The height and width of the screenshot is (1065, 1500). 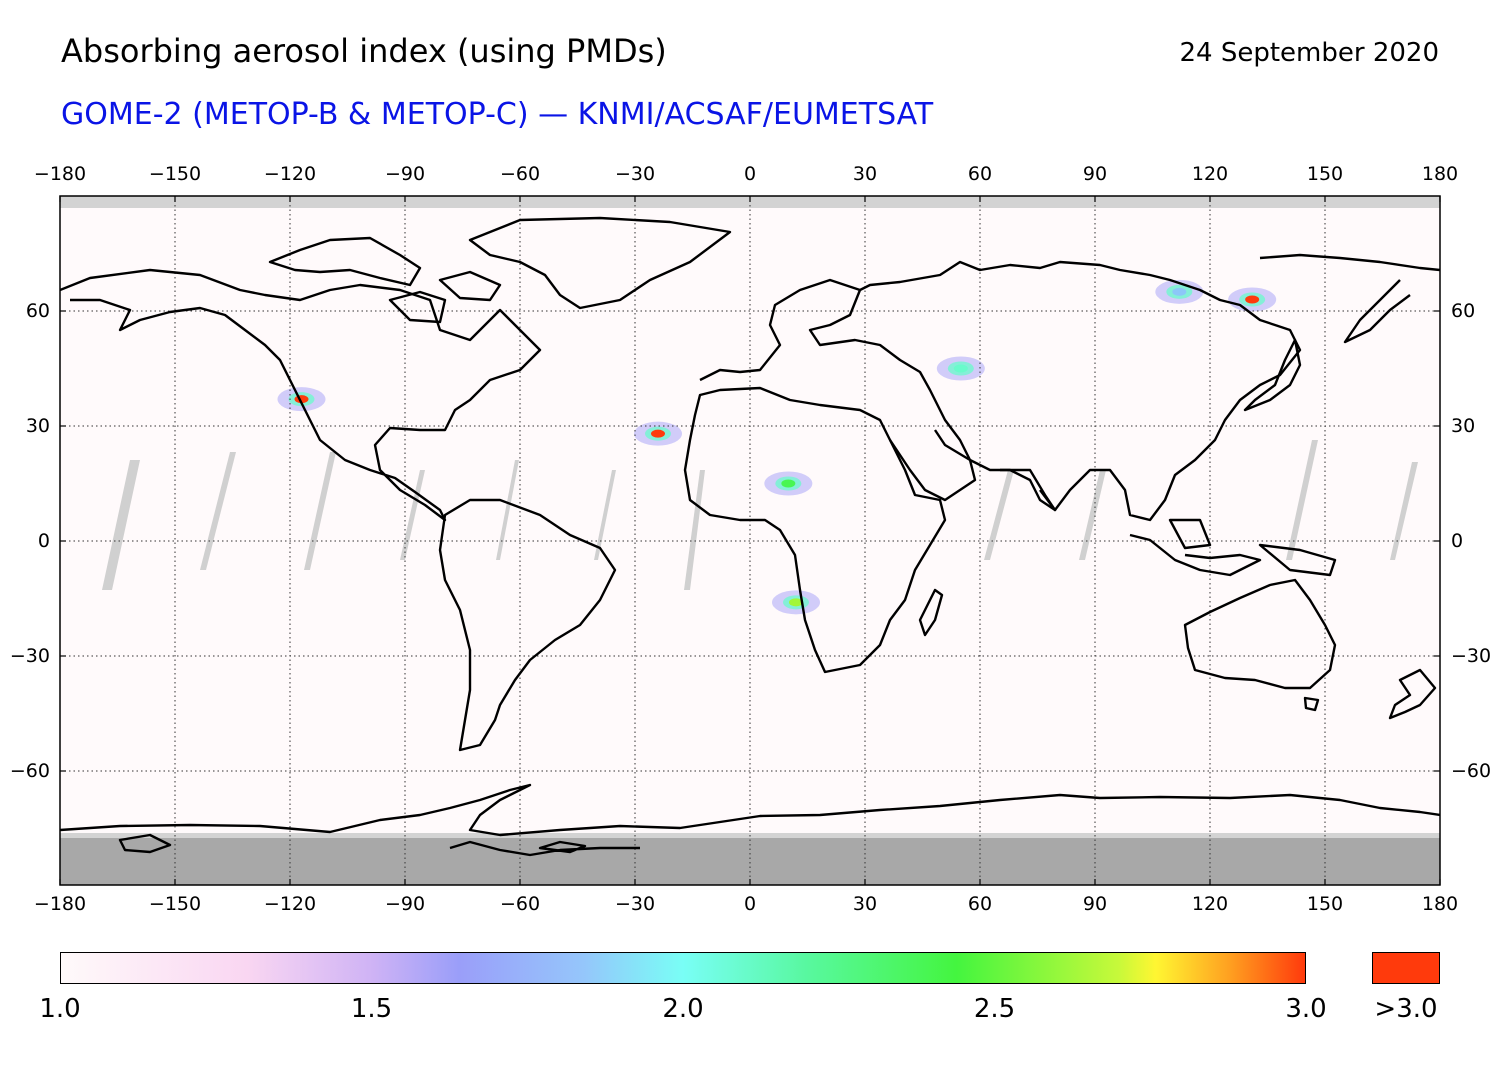 What do you see at coordinates (933, 465) in the screenshot?
I see `coast-arabia` at bounding box center [933, 465].